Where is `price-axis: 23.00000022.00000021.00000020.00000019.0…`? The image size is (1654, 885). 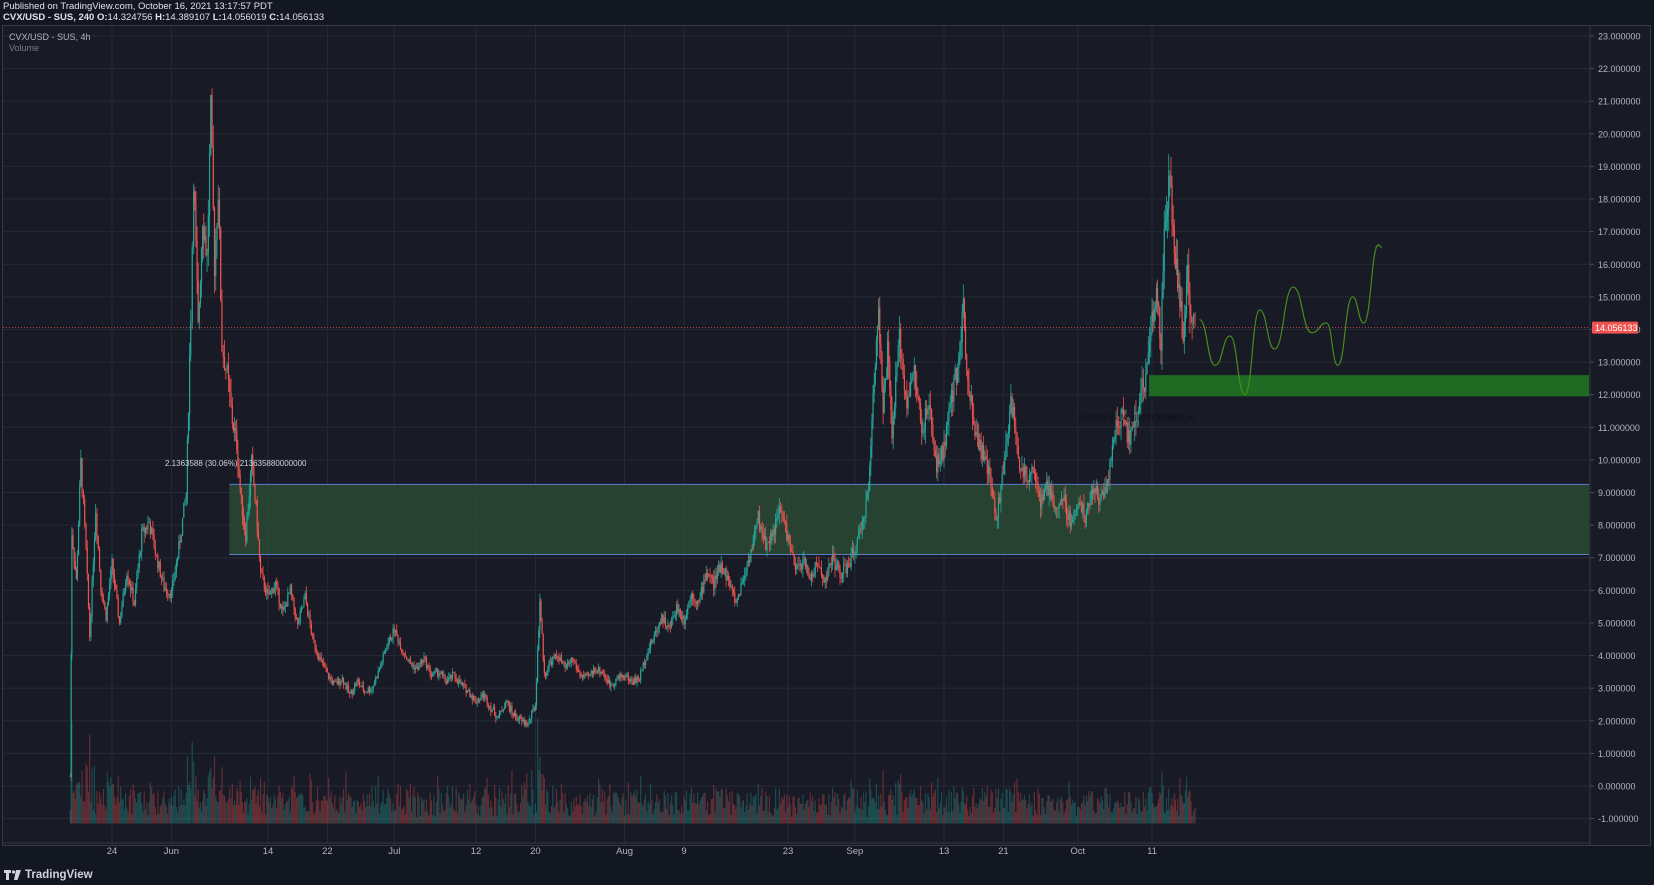 price-axis: 23.00000022.00000021.00000020.00000019.0… is located at coordinates (1615, 435).